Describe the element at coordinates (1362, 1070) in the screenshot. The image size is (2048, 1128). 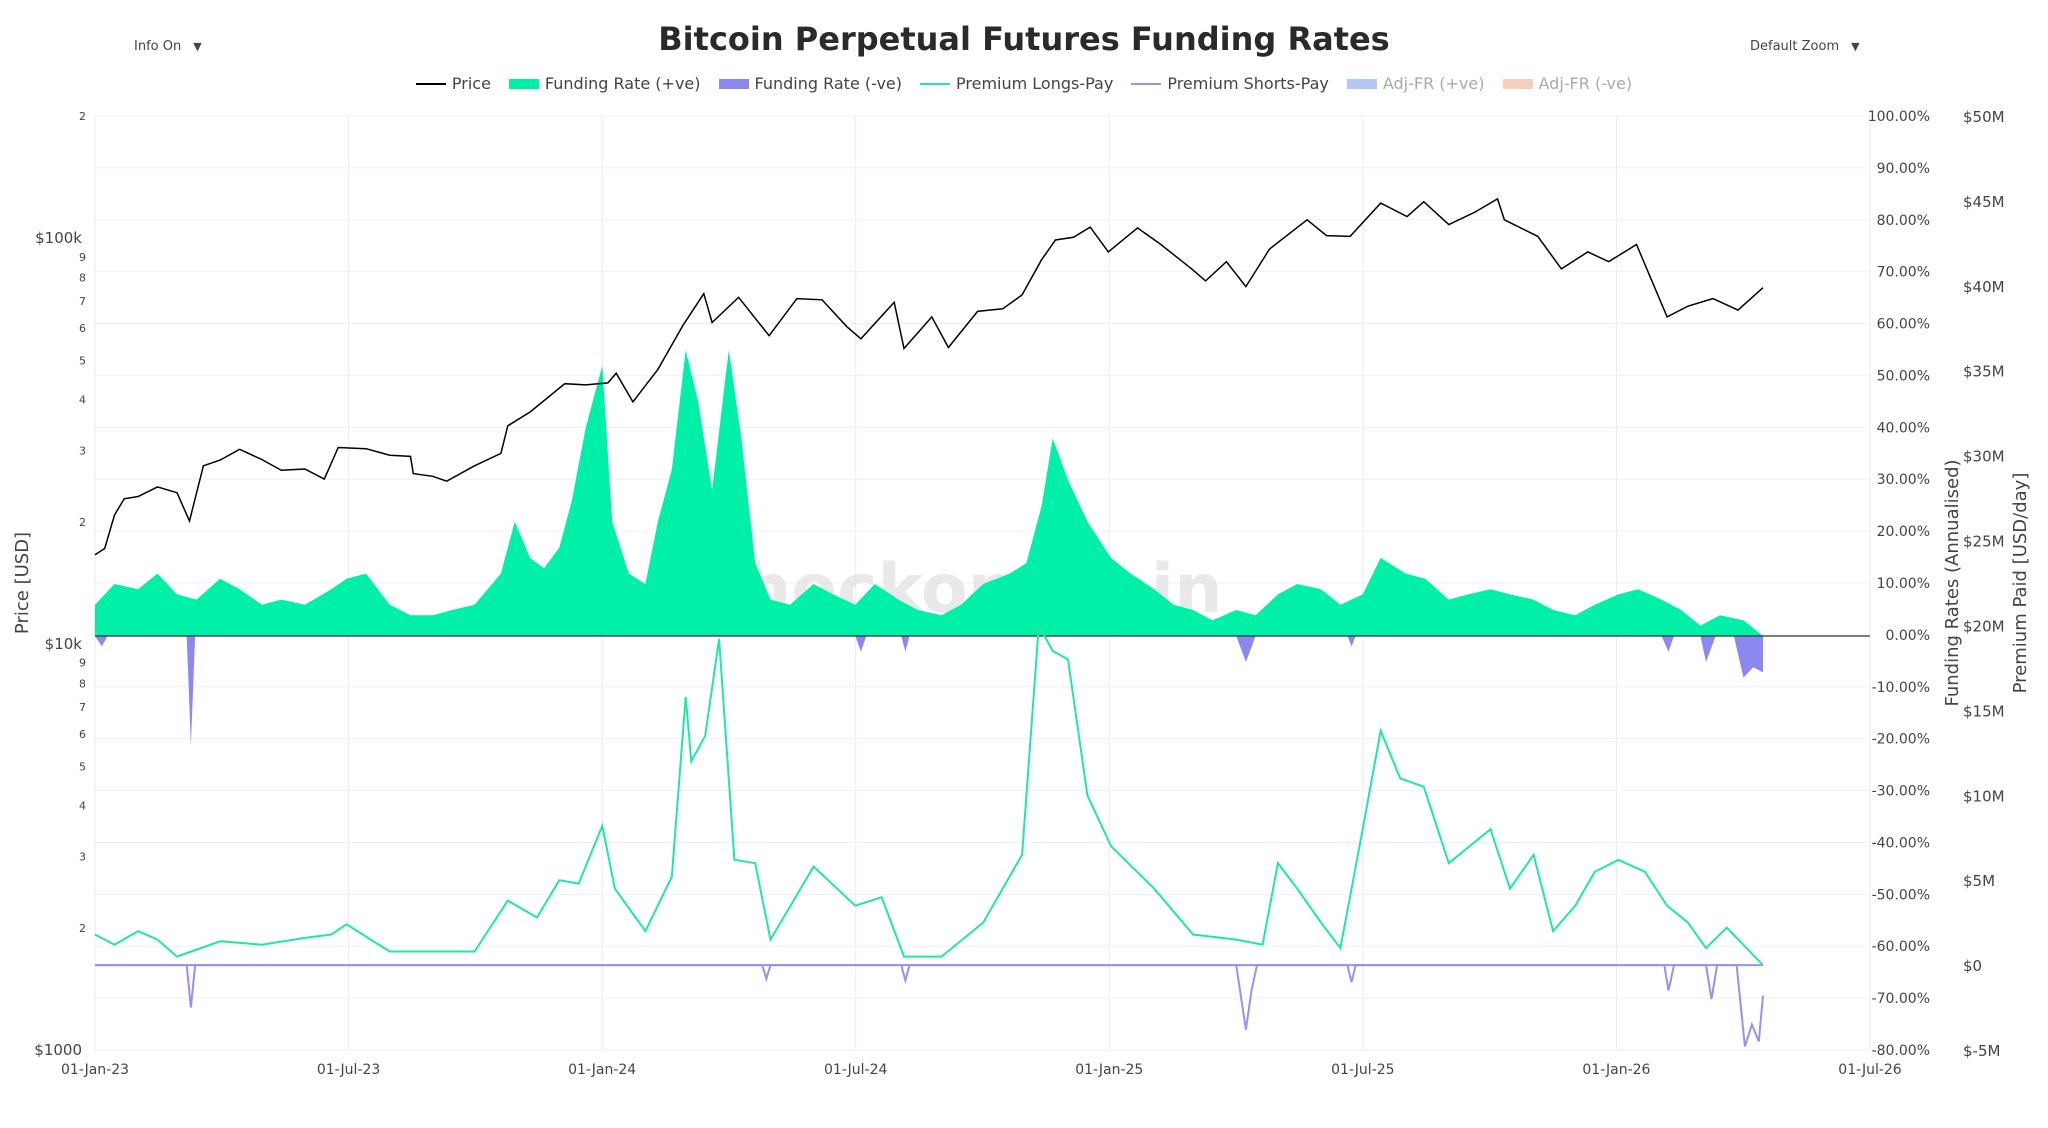
I see `x-tick-label: 01-Jul-25` at that location.